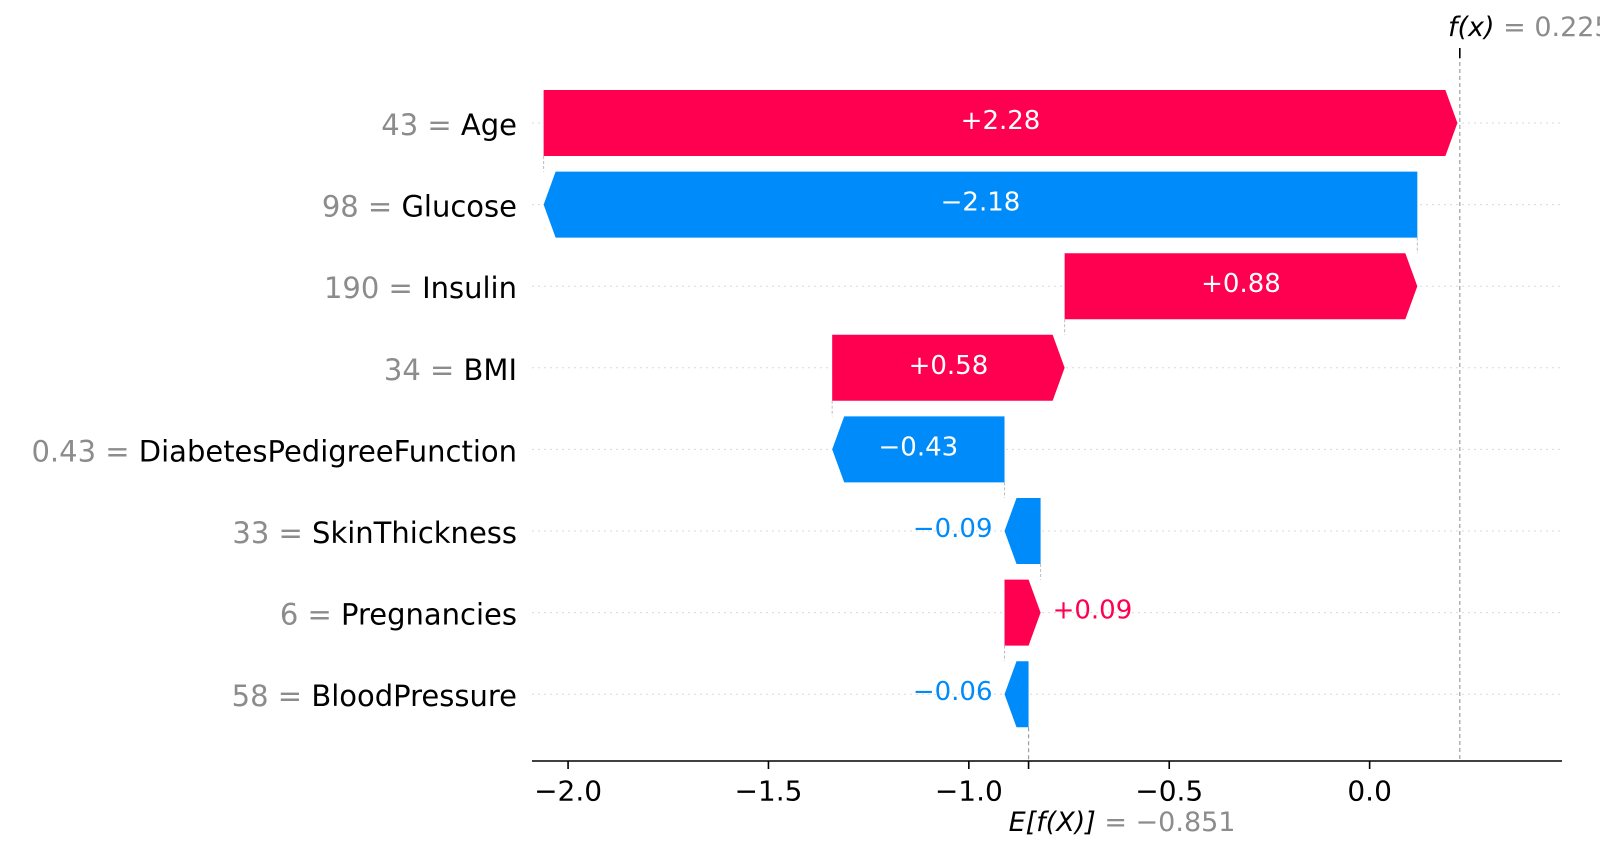 The height and width of the screenshot is (849, 1600). I want to click on bar-bmi, so click(948, 367).